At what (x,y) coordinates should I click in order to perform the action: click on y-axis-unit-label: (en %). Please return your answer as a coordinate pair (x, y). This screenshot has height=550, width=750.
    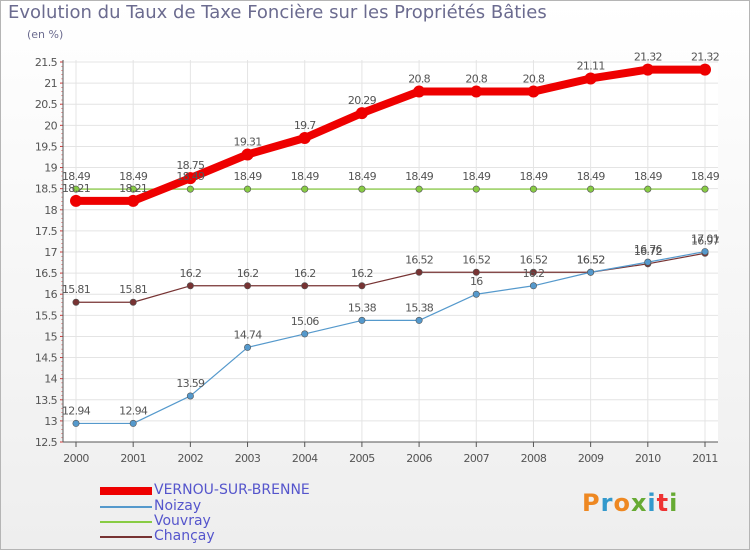
    Looking at the image, I should click on (45, 34).